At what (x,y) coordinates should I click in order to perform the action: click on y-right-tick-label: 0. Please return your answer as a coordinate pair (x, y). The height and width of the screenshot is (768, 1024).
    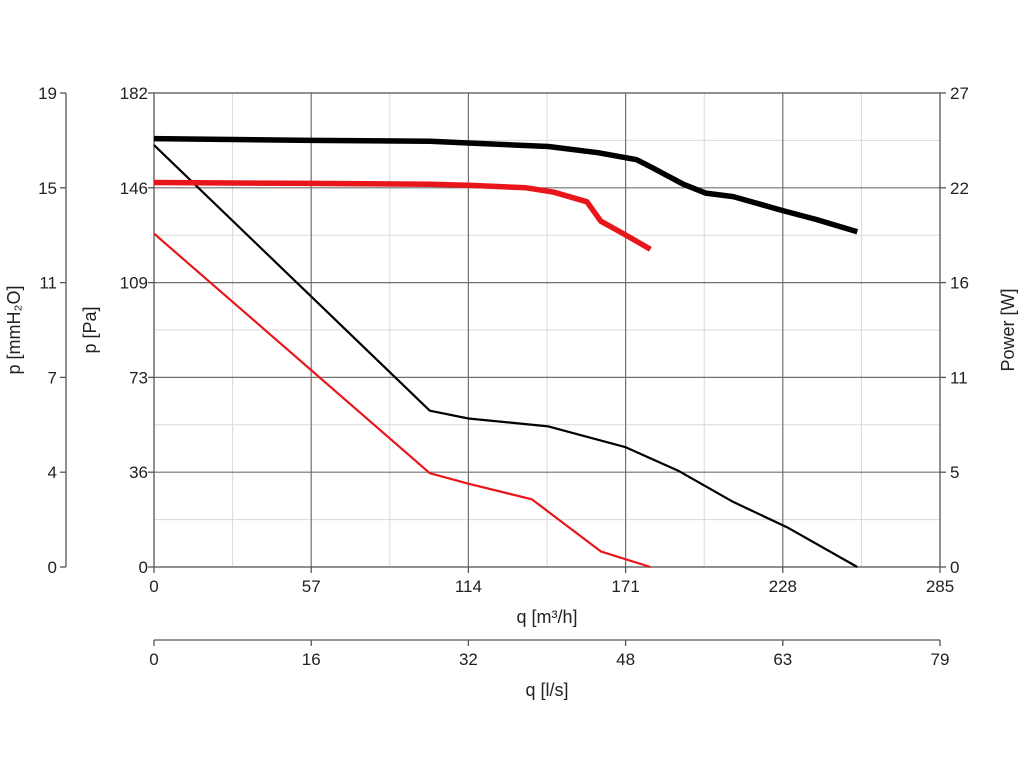
    Looking at the image, I should click on (954, 567).